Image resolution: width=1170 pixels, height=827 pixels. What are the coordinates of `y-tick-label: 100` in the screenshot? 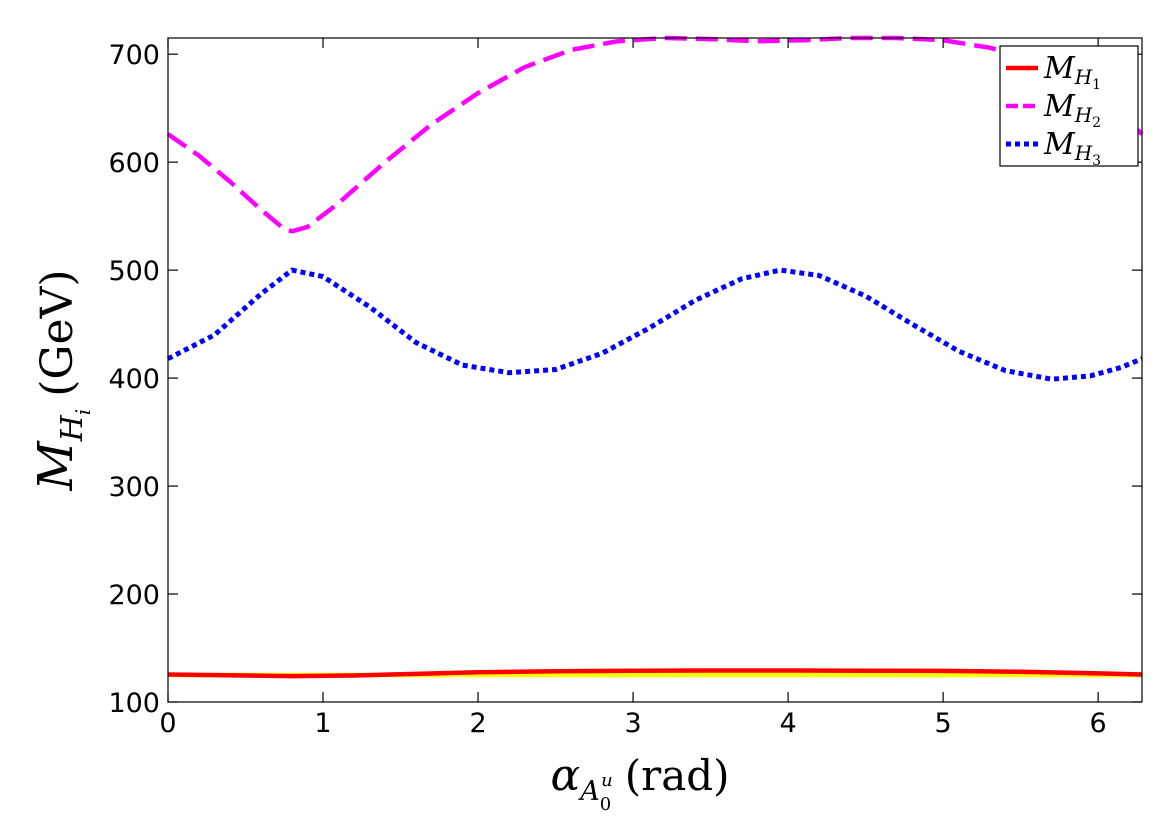 It's located at (134, 703).